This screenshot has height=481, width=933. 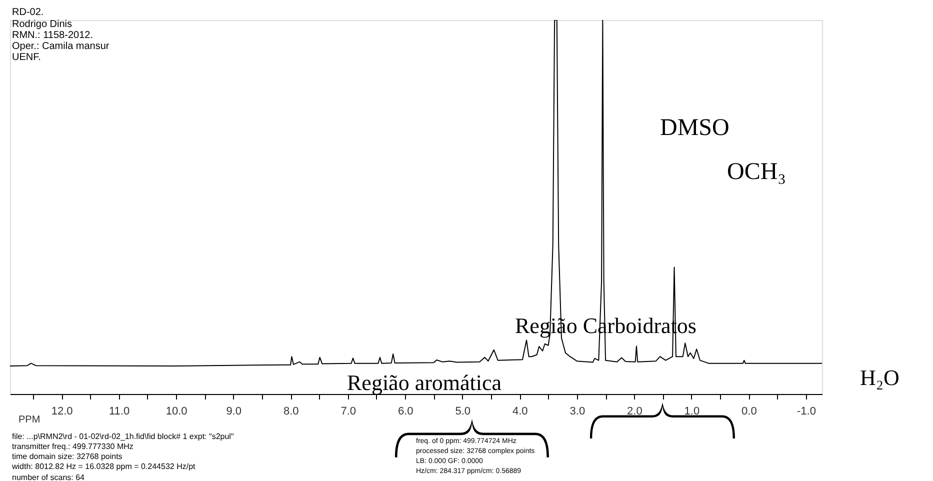 What do you see at coordinates (49, 477) in the screenshot?
I see `text: number of scans: 64` at bounding box center [49, 477].